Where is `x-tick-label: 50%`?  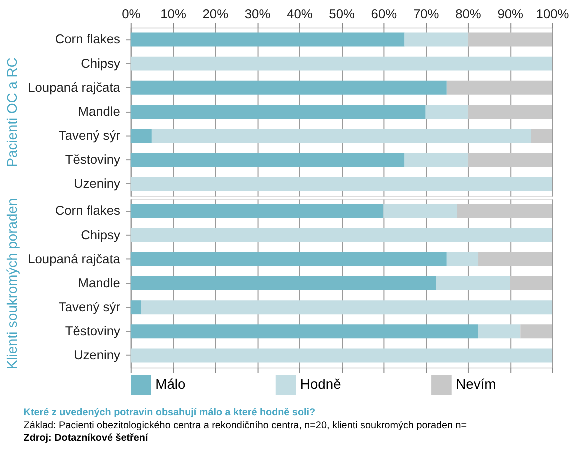
x-tick-label: 50% is located at coordinates (342, 14).